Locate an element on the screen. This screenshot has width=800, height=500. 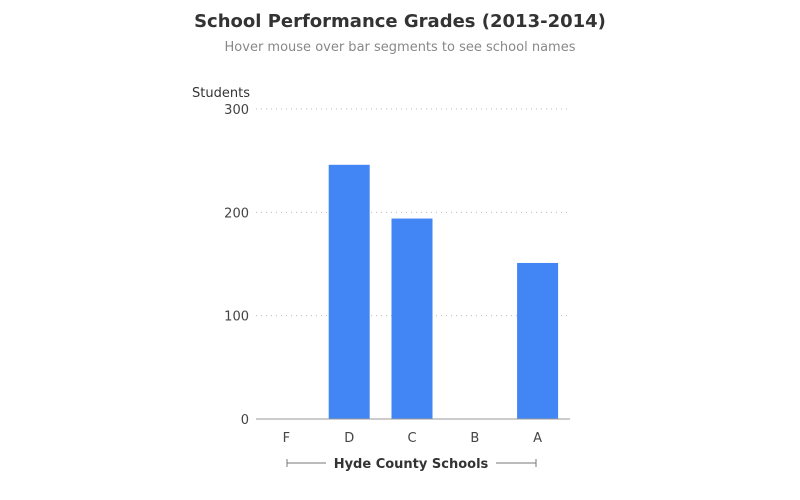
y-tick-label: 300 is located at coordinates (236, 110).